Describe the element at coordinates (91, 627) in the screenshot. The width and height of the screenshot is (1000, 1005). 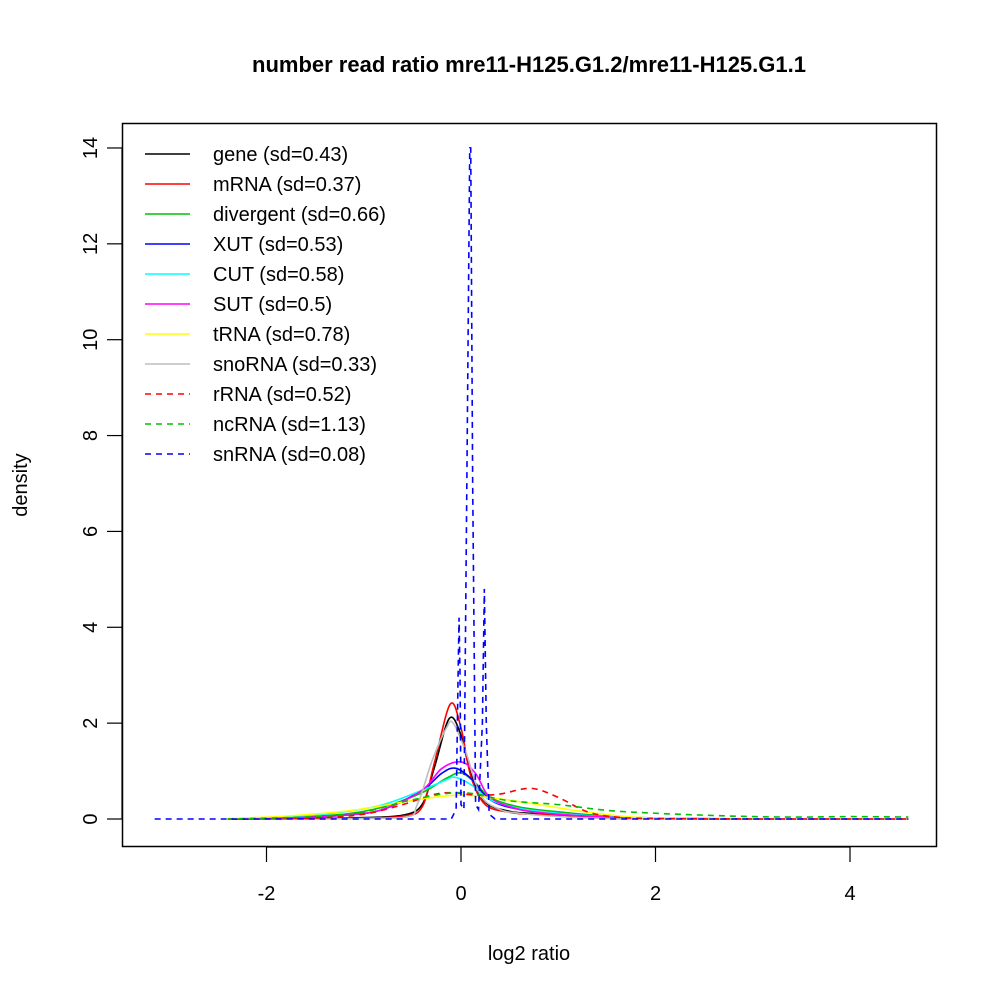
I see `y-tick-label: 4` at that location.